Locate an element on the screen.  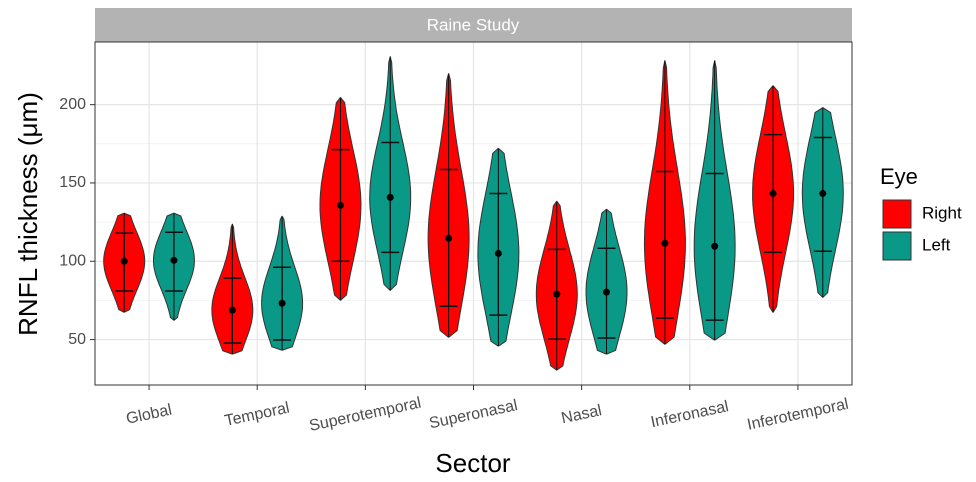
y-tick-label: 100 is located at coordinates (72, 260).